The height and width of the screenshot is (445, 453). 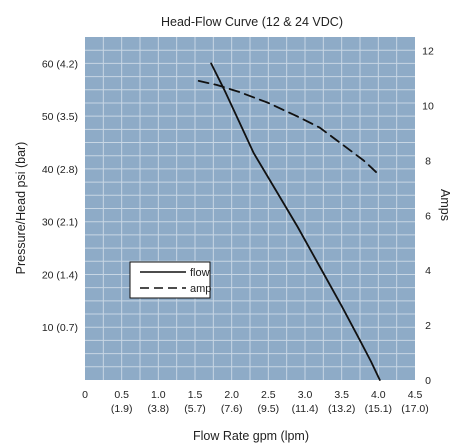 What do you see at coordinates (415, 395) in the screenshot?
I see `x-tick-label: 4.5` at bounding box center [415, 395].